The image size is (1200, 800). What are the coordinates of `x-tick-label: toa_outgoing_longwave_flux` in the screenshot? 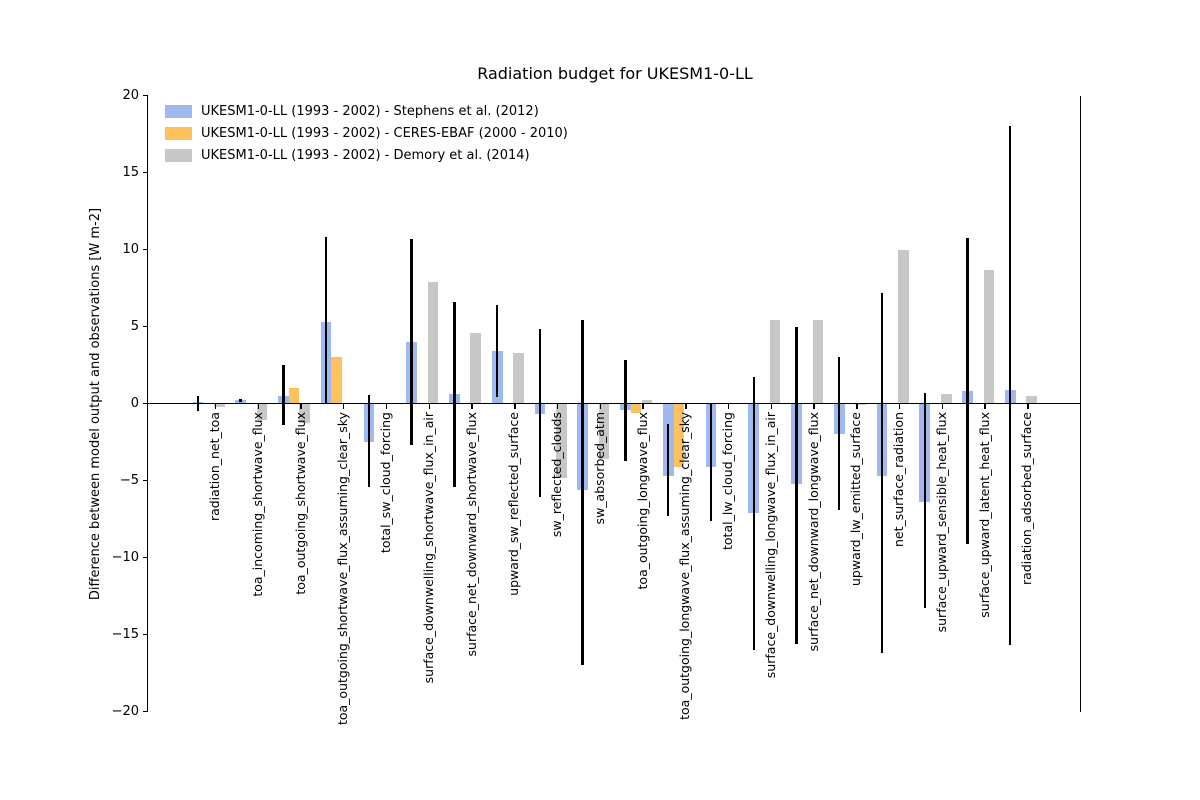 It's located at (642, 501).